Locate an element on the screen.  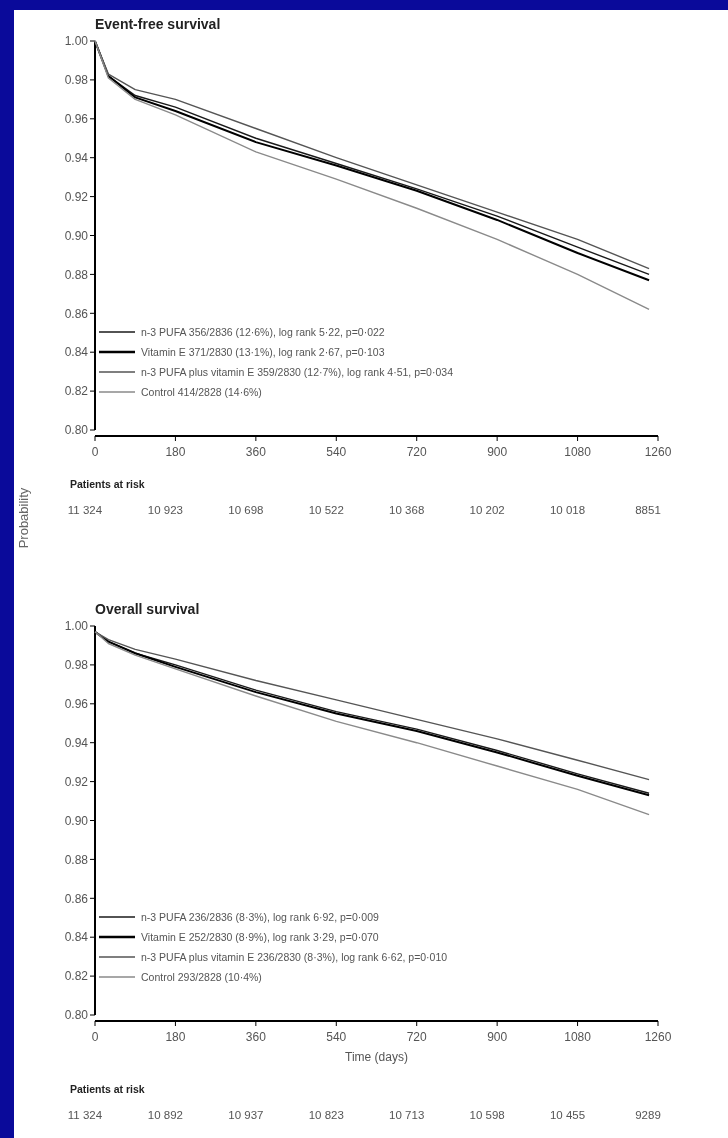
legend-label: Control 414/2828 (14·6%) is located at coordinates (201, 391).